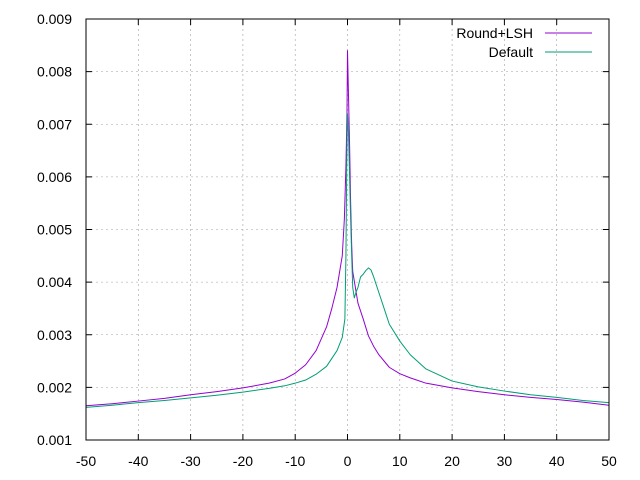 This screenshot has height=480, width=640. I want to click on x-tick-label: -30, so click(190, 461).